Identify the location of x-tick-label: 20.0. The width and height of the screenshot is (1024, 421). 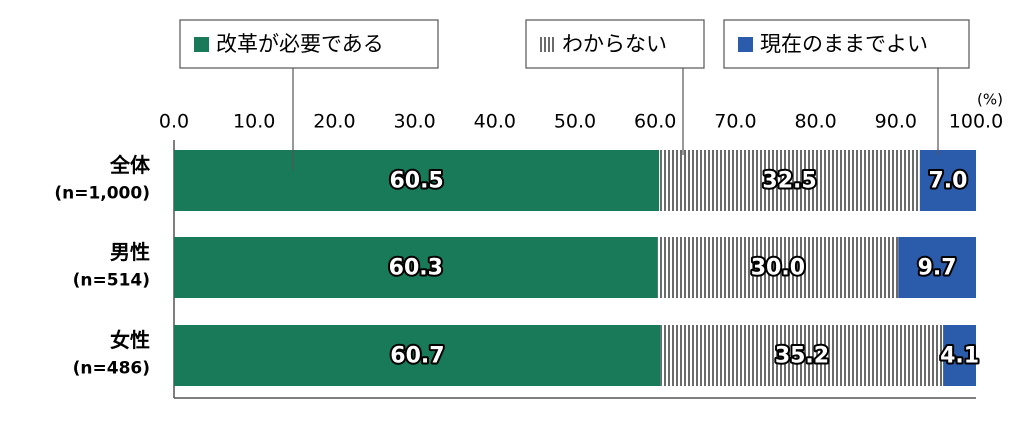
(334, 122).